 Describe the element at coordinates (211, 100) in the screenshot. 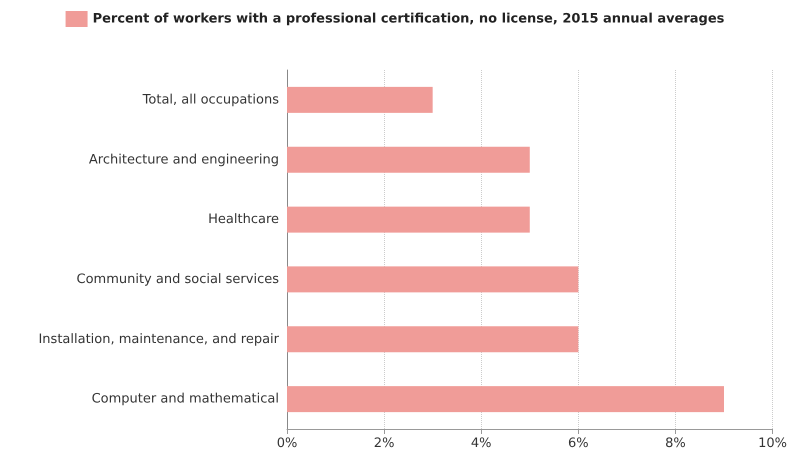

I see `y-tick-label: Total, all occupations` at that location.